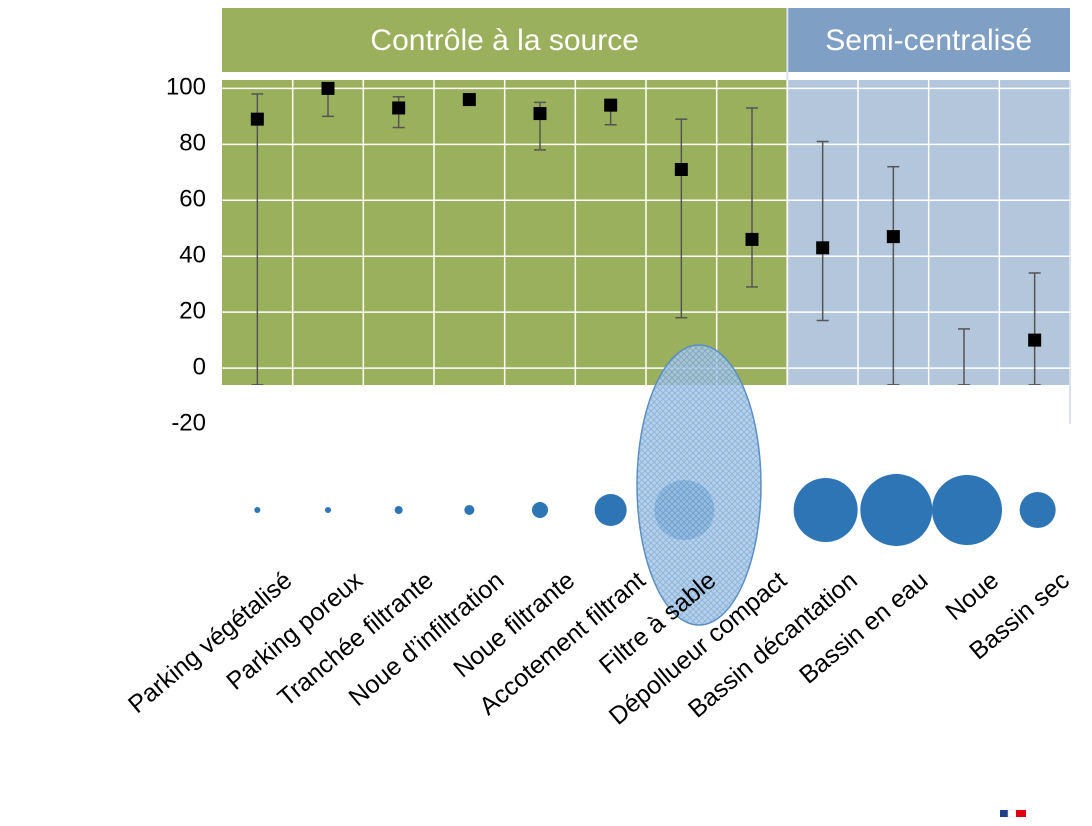 This screenshot has width=1092, height=826. What do you see at coordinates (192, 199) in the screenshot?
I see `y-tick-label: 60` at bounding box center [192, 199].